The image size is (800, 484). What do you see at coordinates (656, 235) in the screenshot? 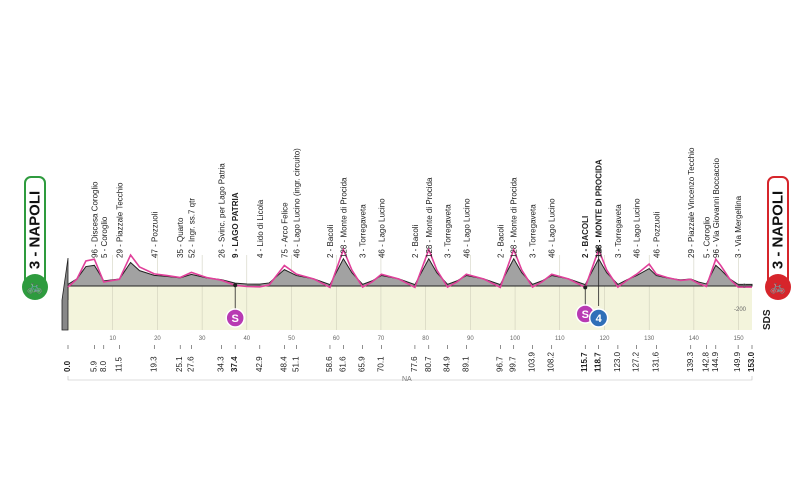
I see `waypoint-name: 46 - Pozzuoli` at bounding box center [656, 235].